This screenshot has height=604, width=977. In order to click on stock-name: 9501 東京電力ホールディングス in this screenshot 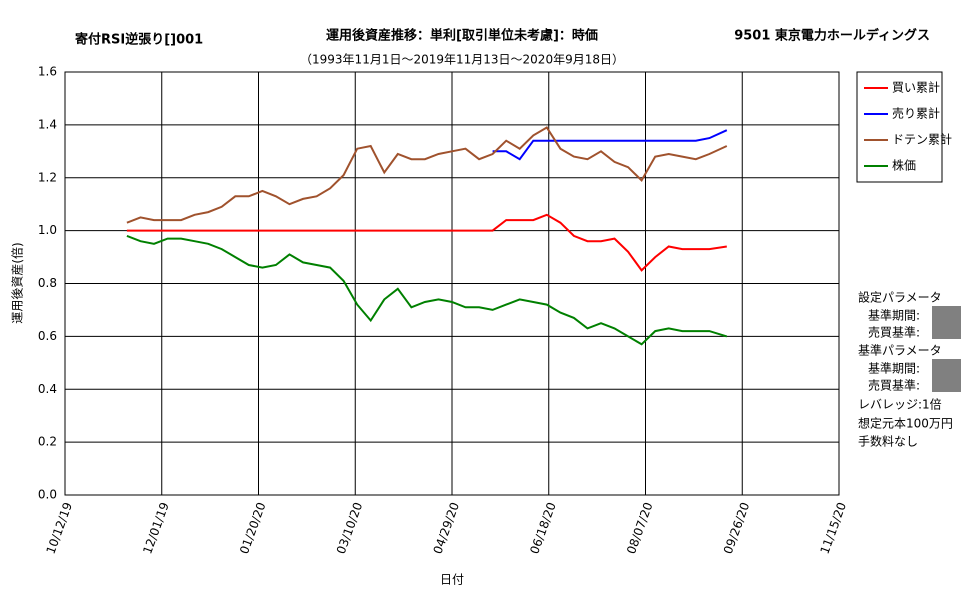, I will do `click(832, 36)`.